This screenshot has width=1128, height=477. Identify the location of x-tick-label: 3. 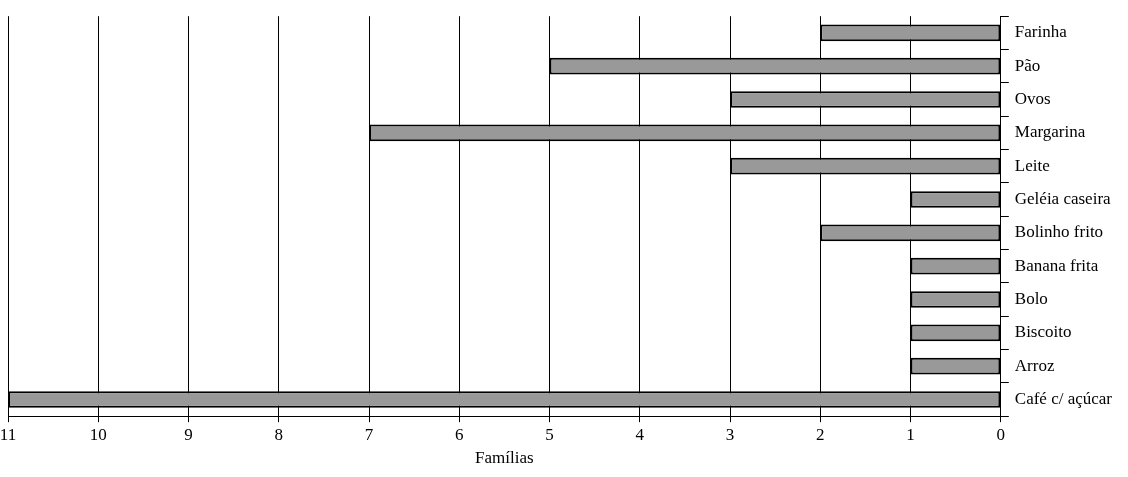
(730, 434).